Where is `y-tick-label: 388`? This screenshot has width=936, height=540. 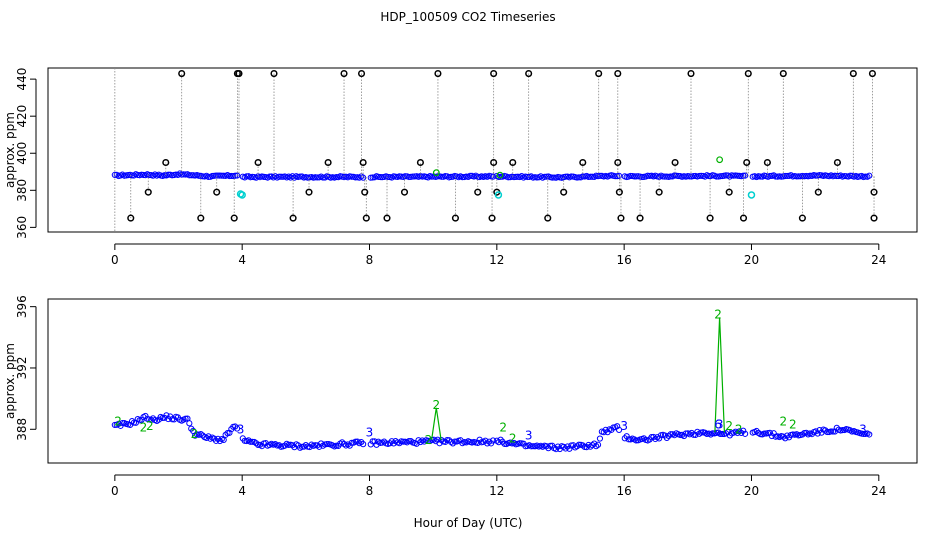
y-tick-label: 388 is located at coordinates (22, 429).